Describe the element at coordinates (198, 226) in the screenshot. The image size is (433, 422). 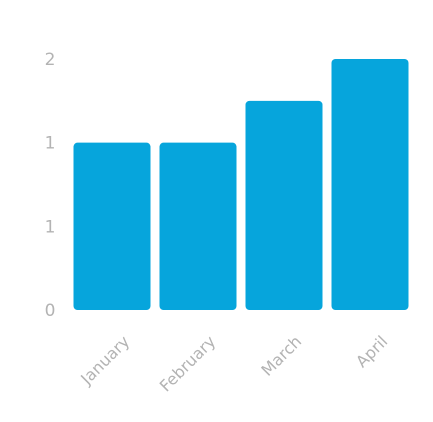
I see `bar-february` at that location.